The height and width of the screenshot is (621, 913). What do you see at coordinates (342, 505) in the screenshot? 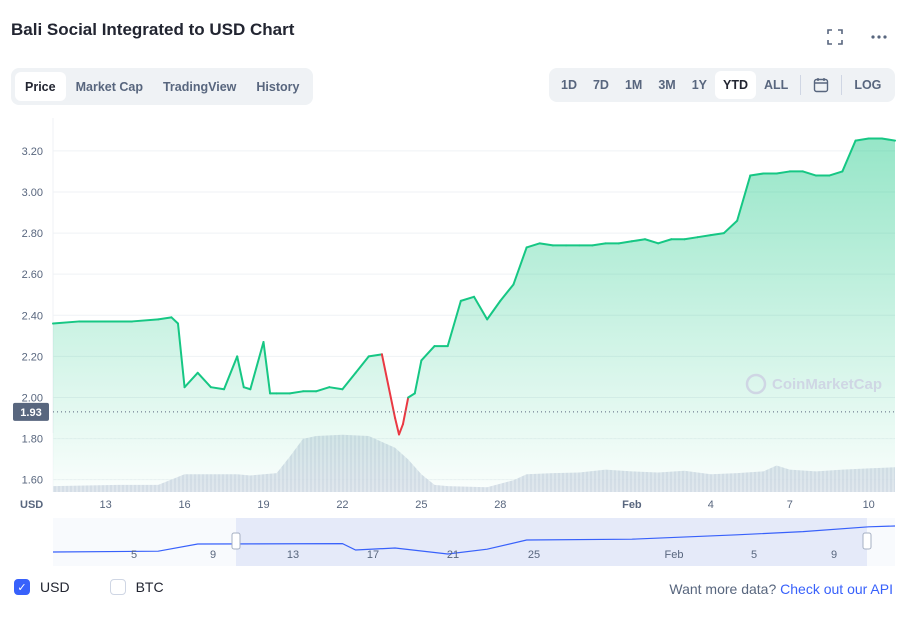
I see `x-tick-label: 22` at bounding box center [342, 505].